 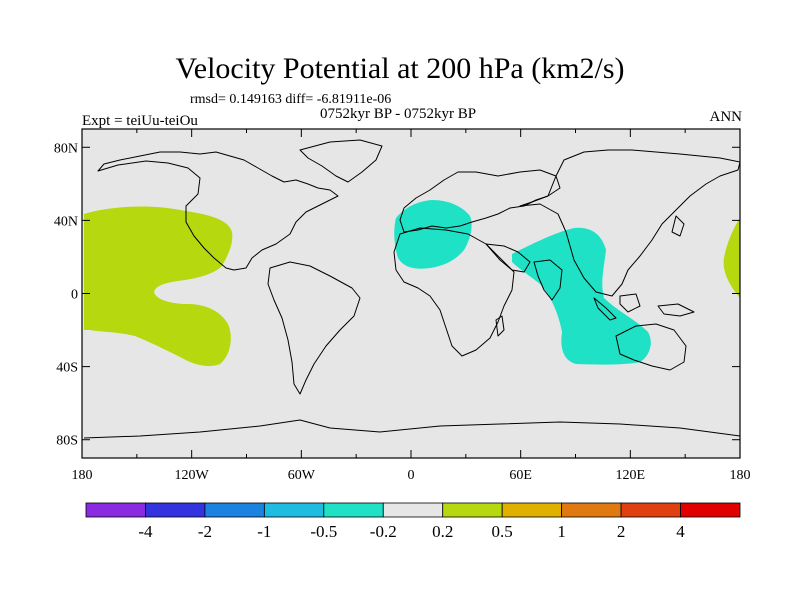 What do you see at coordinates (433, 234) in the screenshot?
I see `mediterranean-negative-region` at bounding box center [433, 234].